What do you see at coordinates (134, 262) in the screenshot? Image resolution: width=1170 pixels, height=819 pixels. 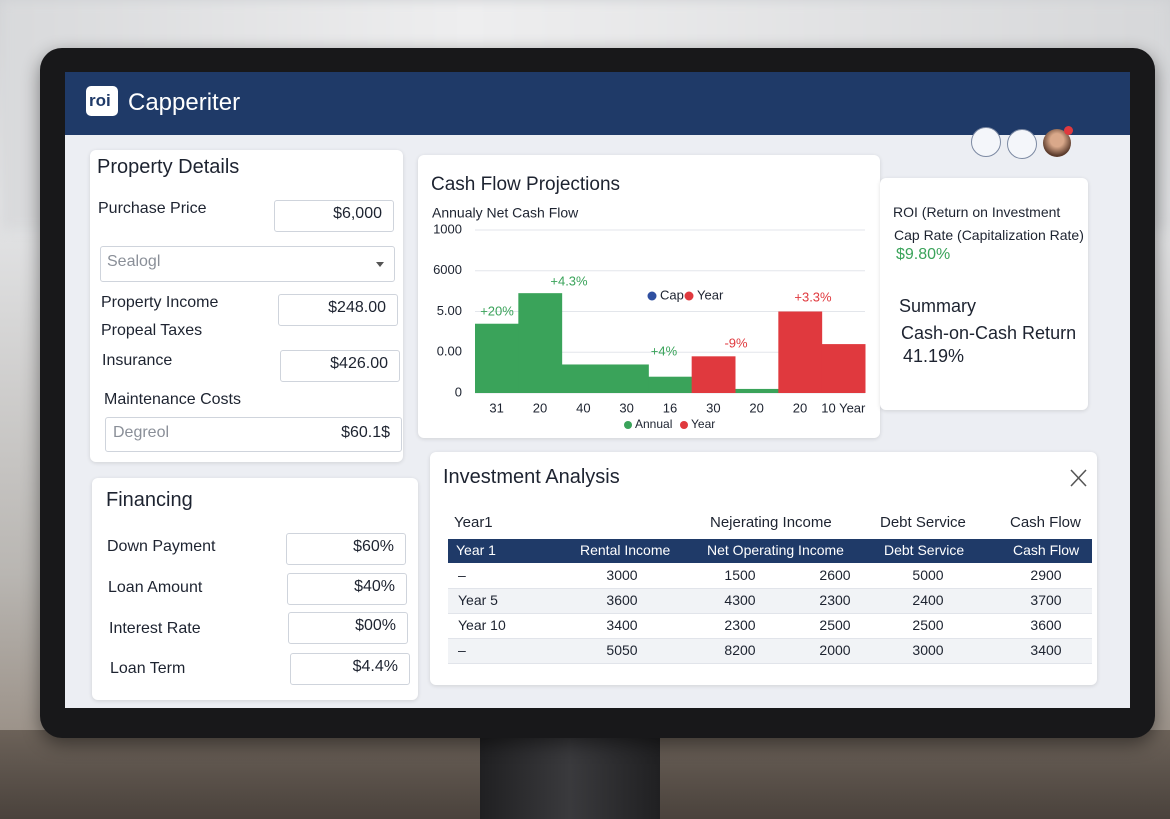 I see `select-value: Sealogl` at bounding box center [134, 262].